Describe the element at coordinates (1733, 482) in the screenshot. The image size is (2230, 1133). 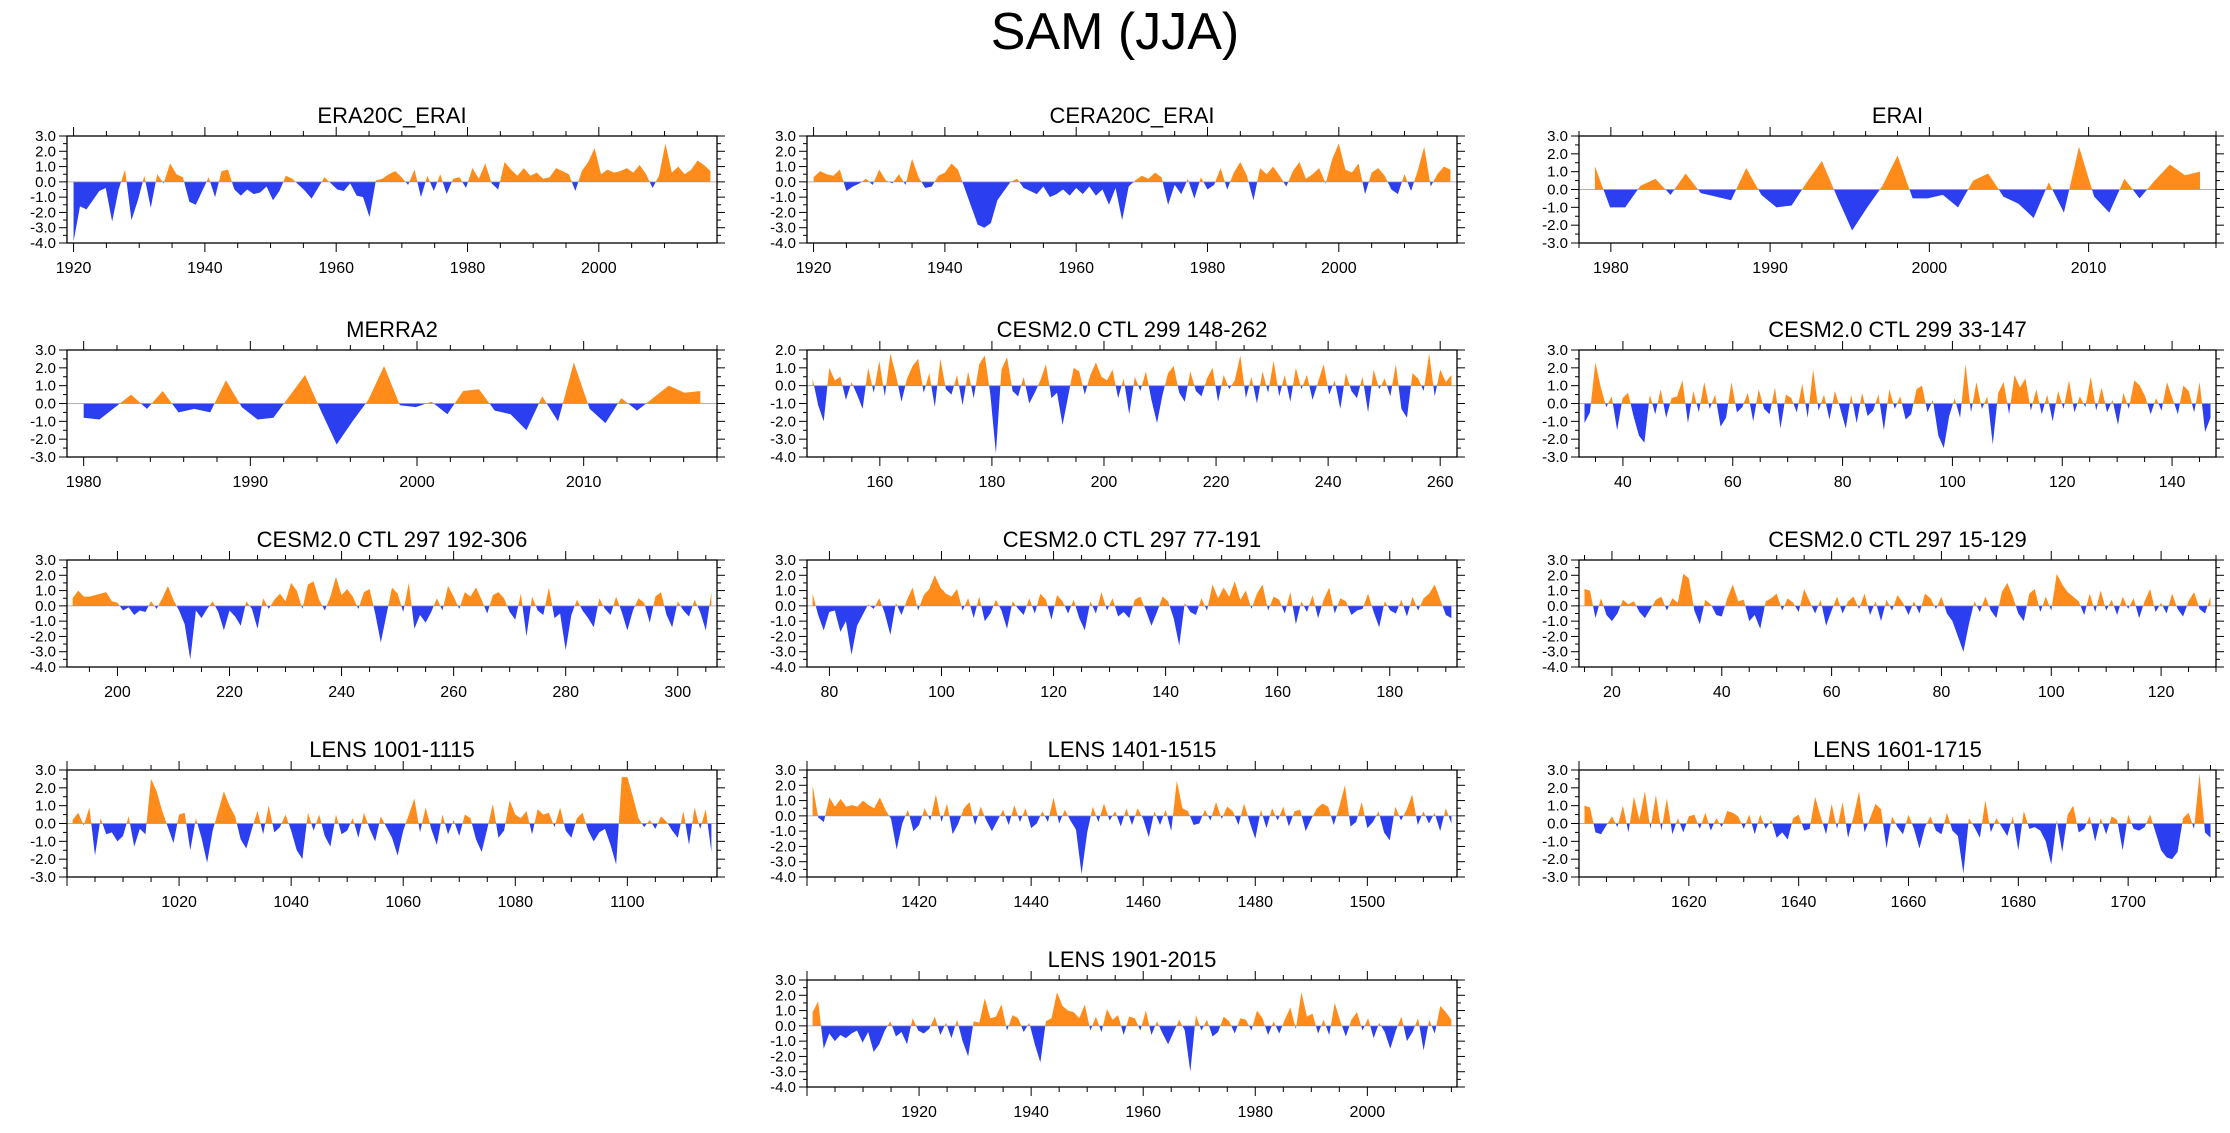
I see `x-tick-label: 60` at that location.